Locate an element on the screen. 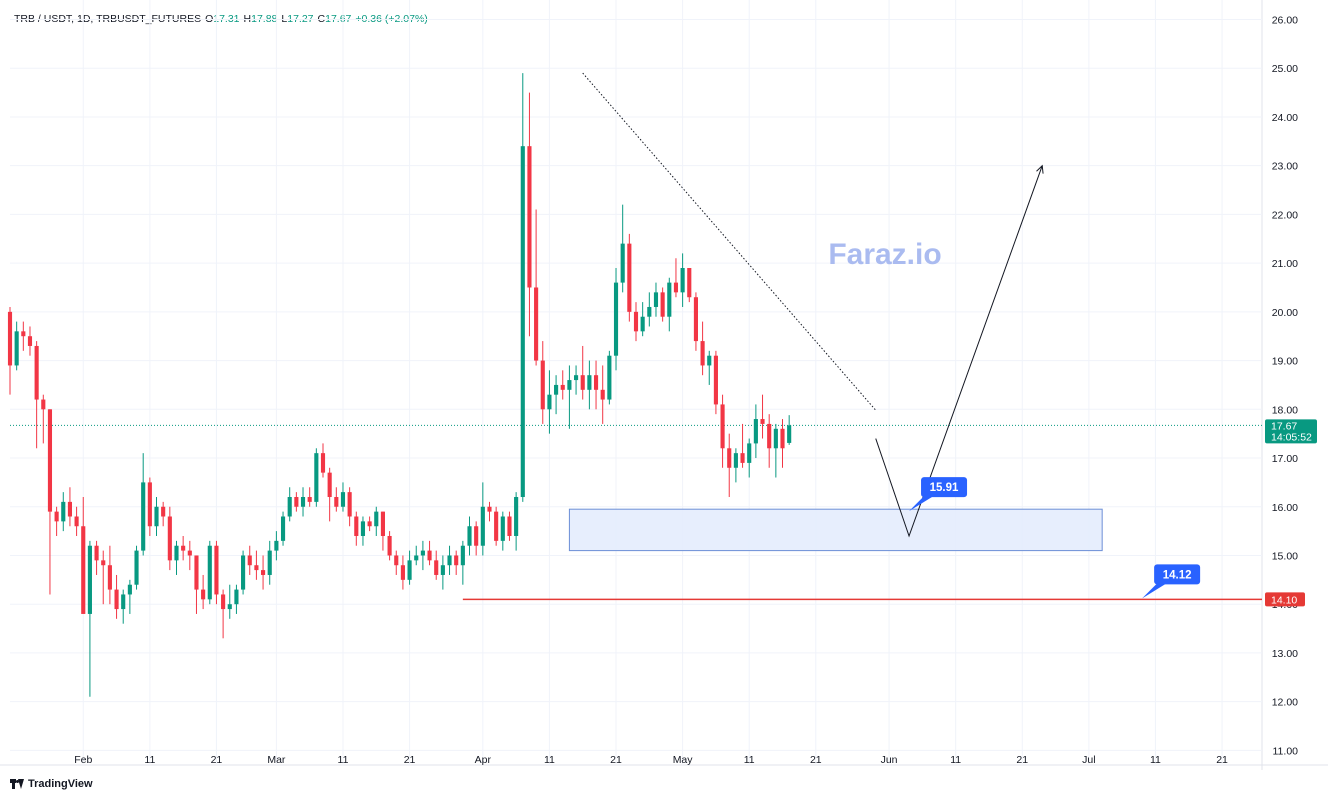 Image resolution: width=1328 pixels, height=800 pixels. price-tick-label: 21.00 is located at coordinates (1285, 264).